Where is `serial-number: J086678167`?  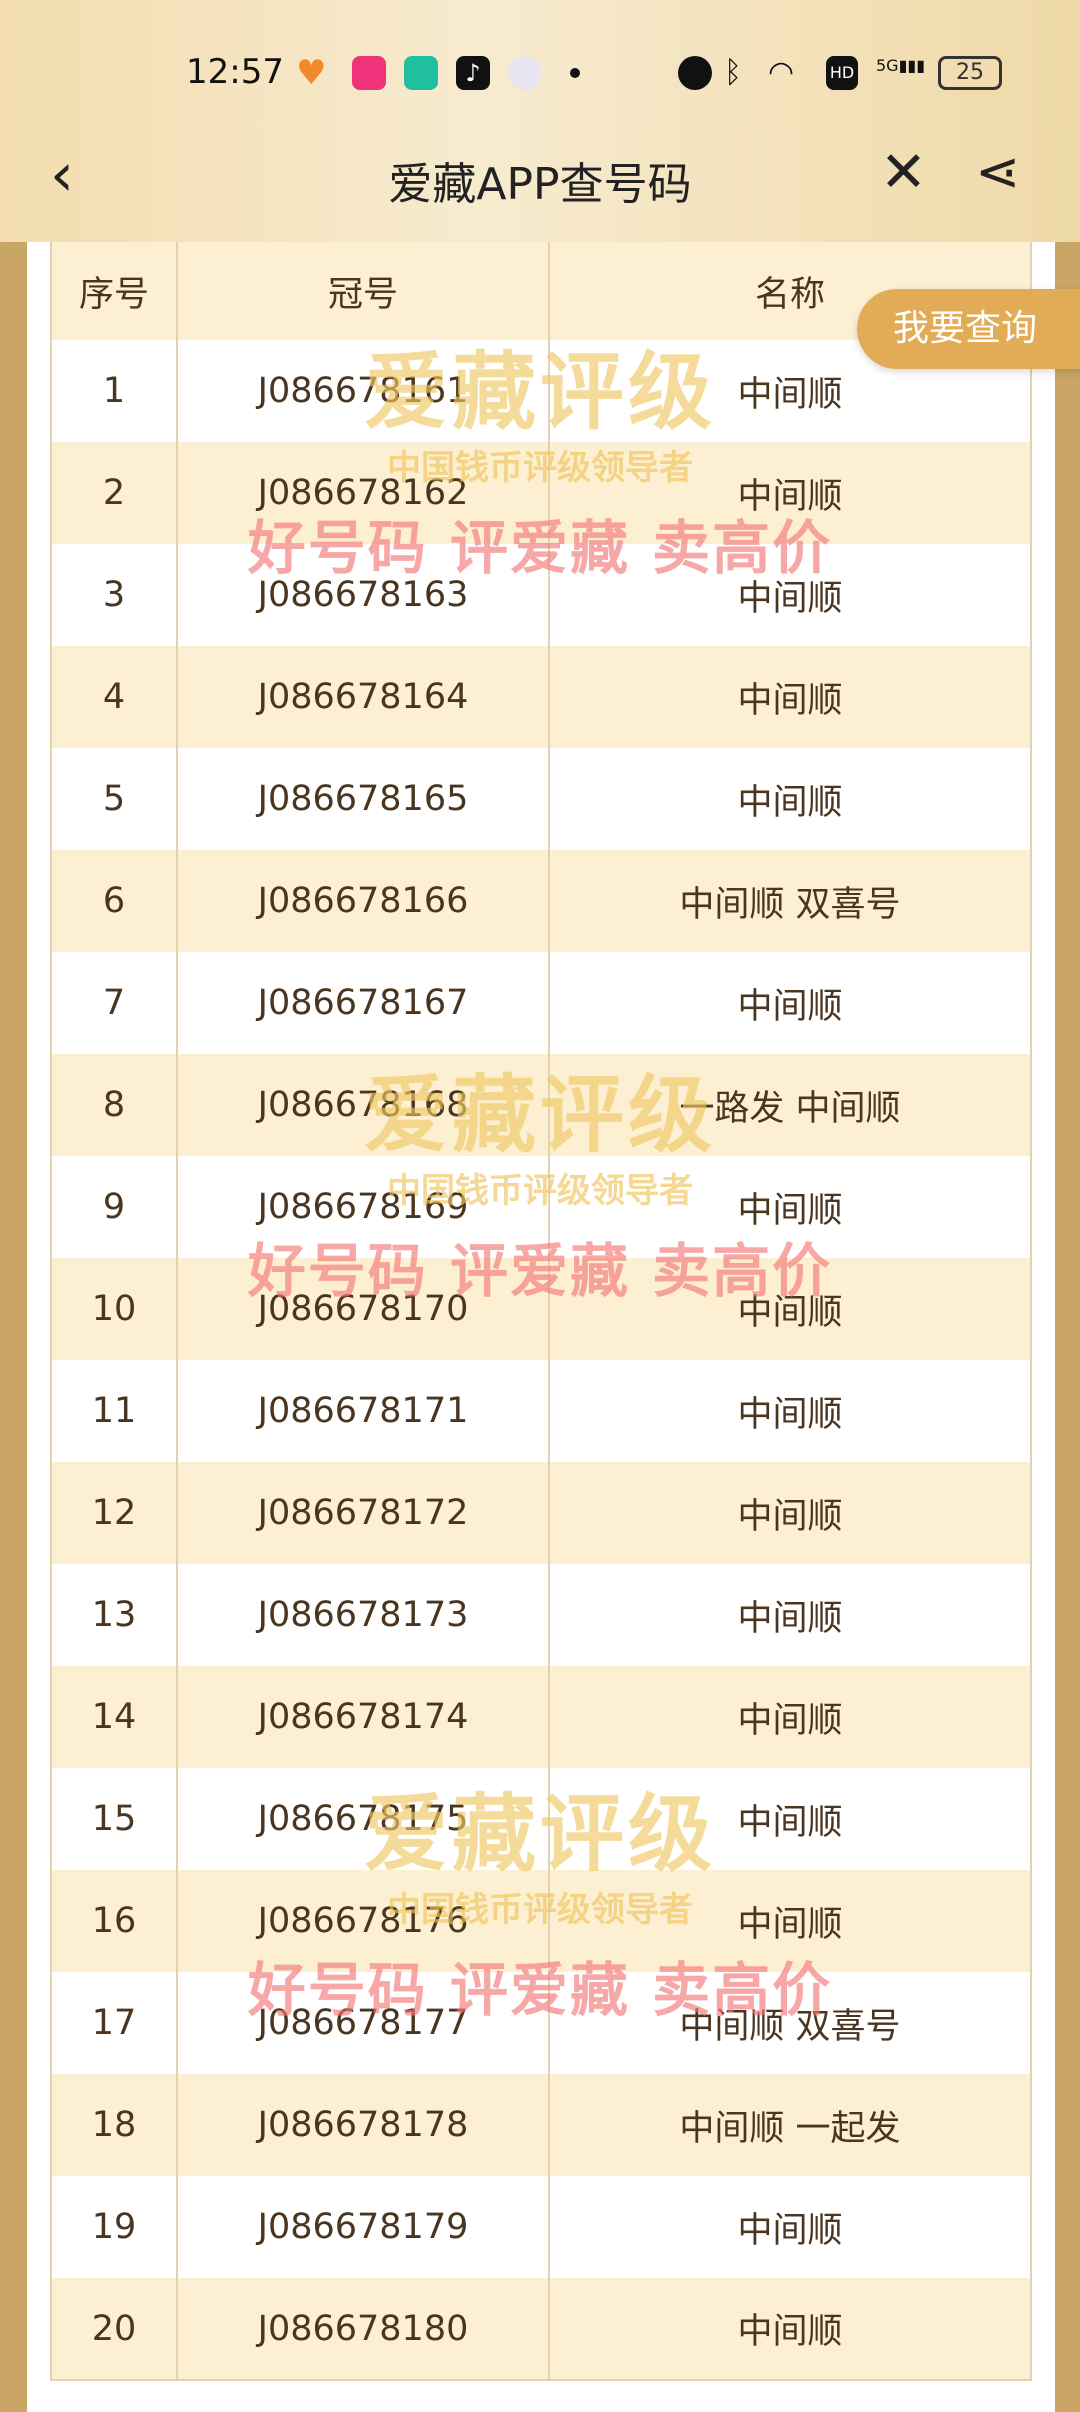
serial-number: J086678167 is located at coordinates (362, 1003).